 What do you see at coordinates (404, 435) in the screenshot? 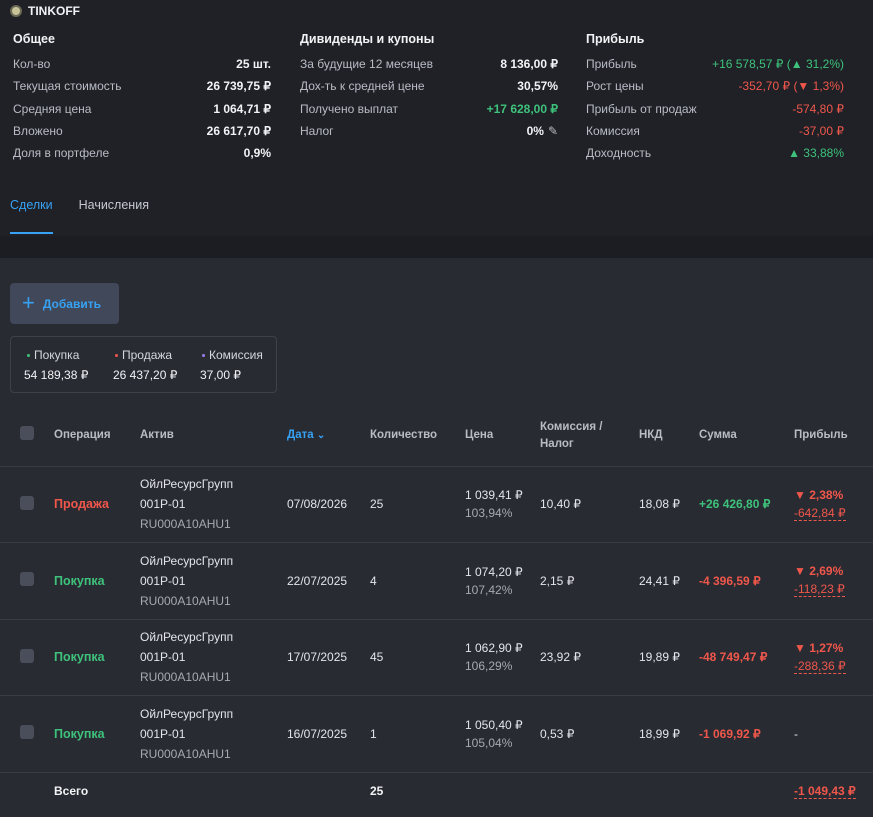
I see `header-quantity: Количество` at bounding box center [404, 435].